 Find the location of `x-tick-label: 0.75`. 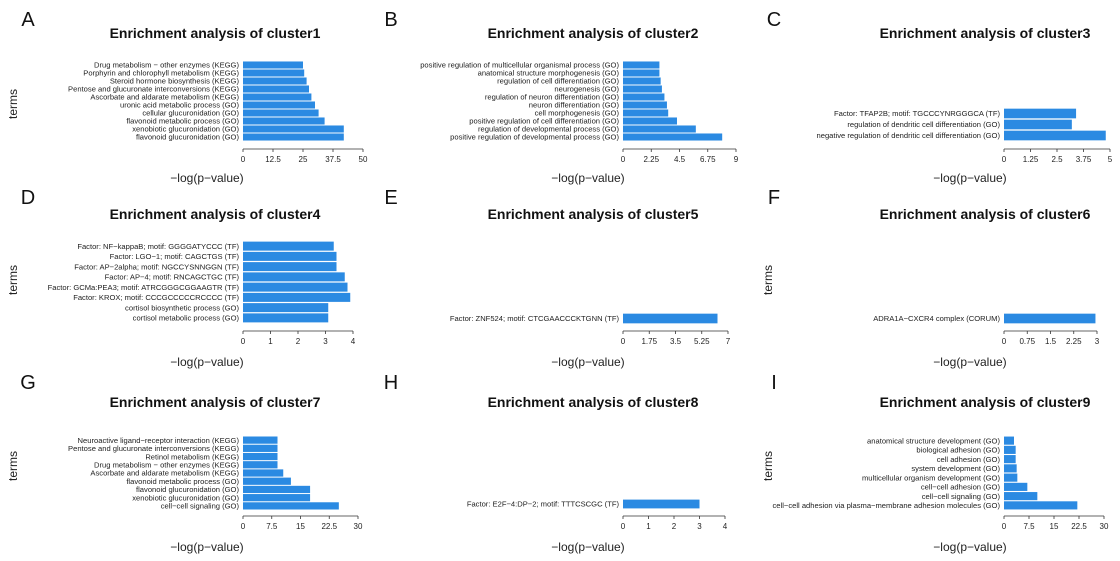

x-tick-label: 0.75 is located at coordinates (1027, 341).